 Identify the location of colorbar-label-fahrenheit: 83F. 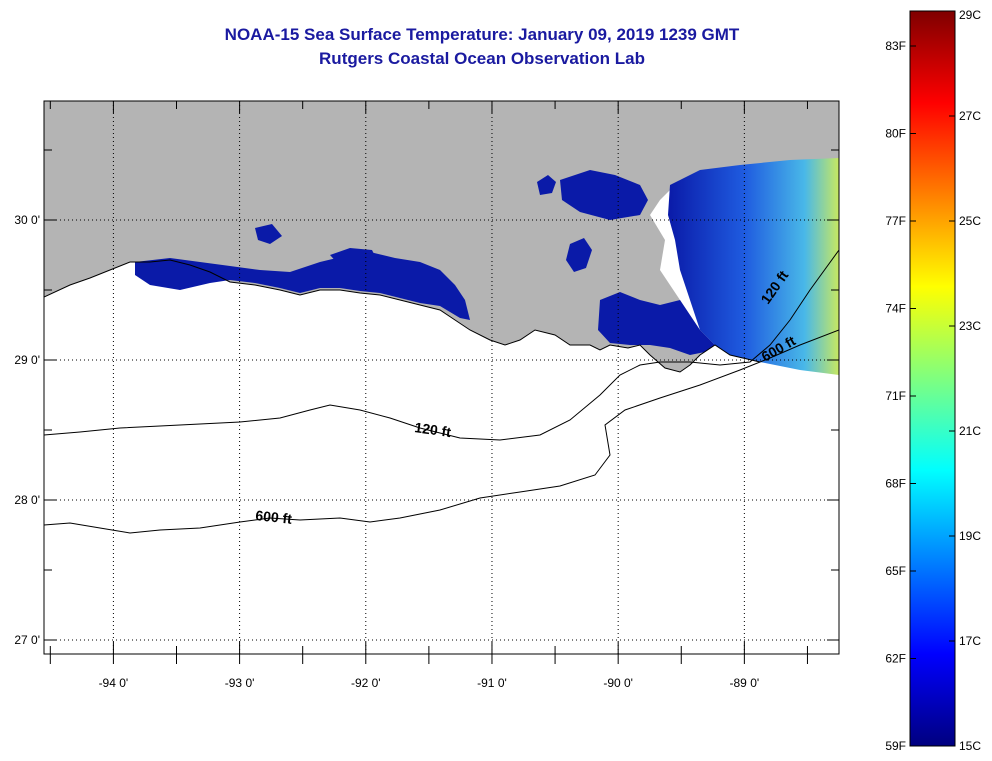
(895, 46).